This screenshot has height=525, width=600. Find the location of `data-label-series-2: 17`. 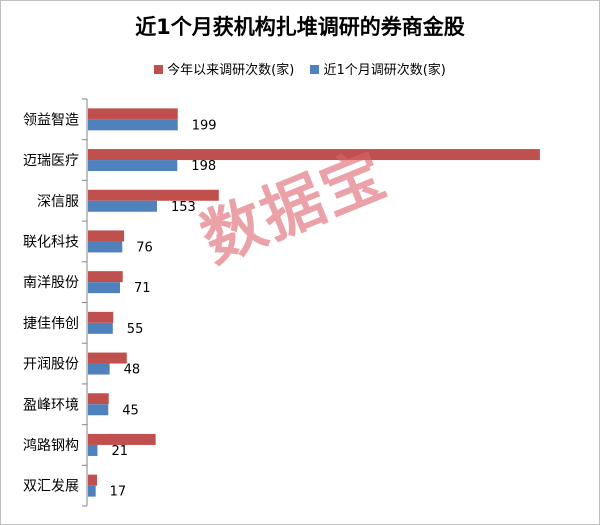

data-label-series-2: 17 is located at coordinates (118, 492).